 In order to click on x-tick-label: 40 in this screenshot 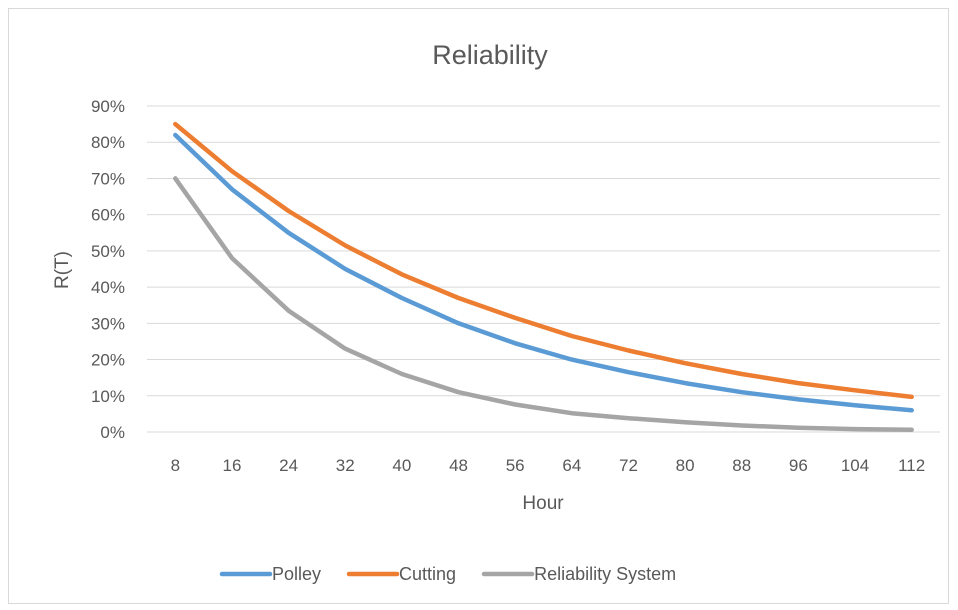, I will do `click(401, 465)`.